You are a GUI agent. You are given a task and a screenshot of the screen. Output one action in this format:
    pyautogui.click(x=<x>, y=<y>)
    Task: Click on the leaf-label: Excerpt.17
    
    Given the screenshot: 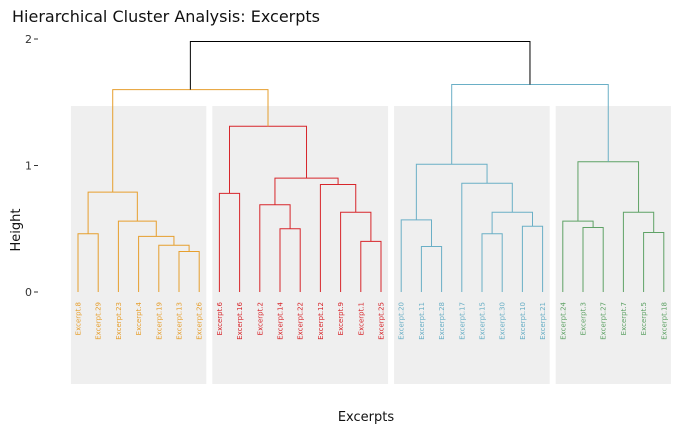 What is the action you would take?
    pyautogui.click(x=462, y=321)
    